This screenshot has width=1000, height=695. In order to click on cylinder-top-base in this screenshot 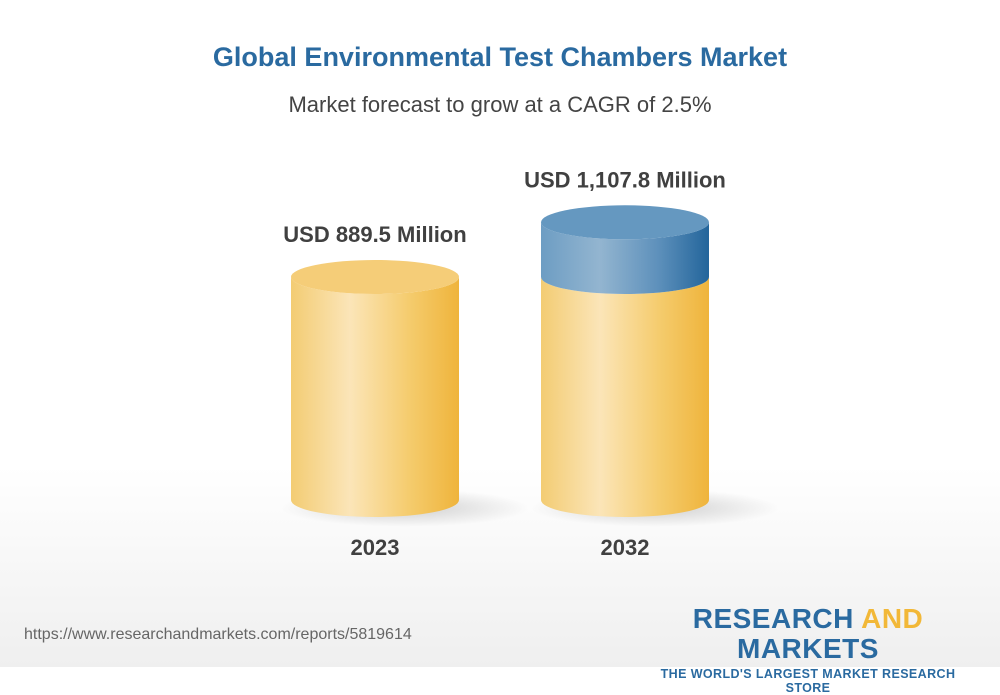, I will do `click(375, 277)`.